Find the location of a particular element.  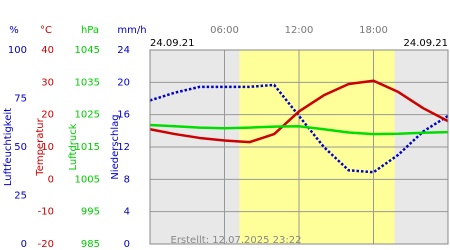

y-tick-label: 25 is located at coordinates (20, 196).